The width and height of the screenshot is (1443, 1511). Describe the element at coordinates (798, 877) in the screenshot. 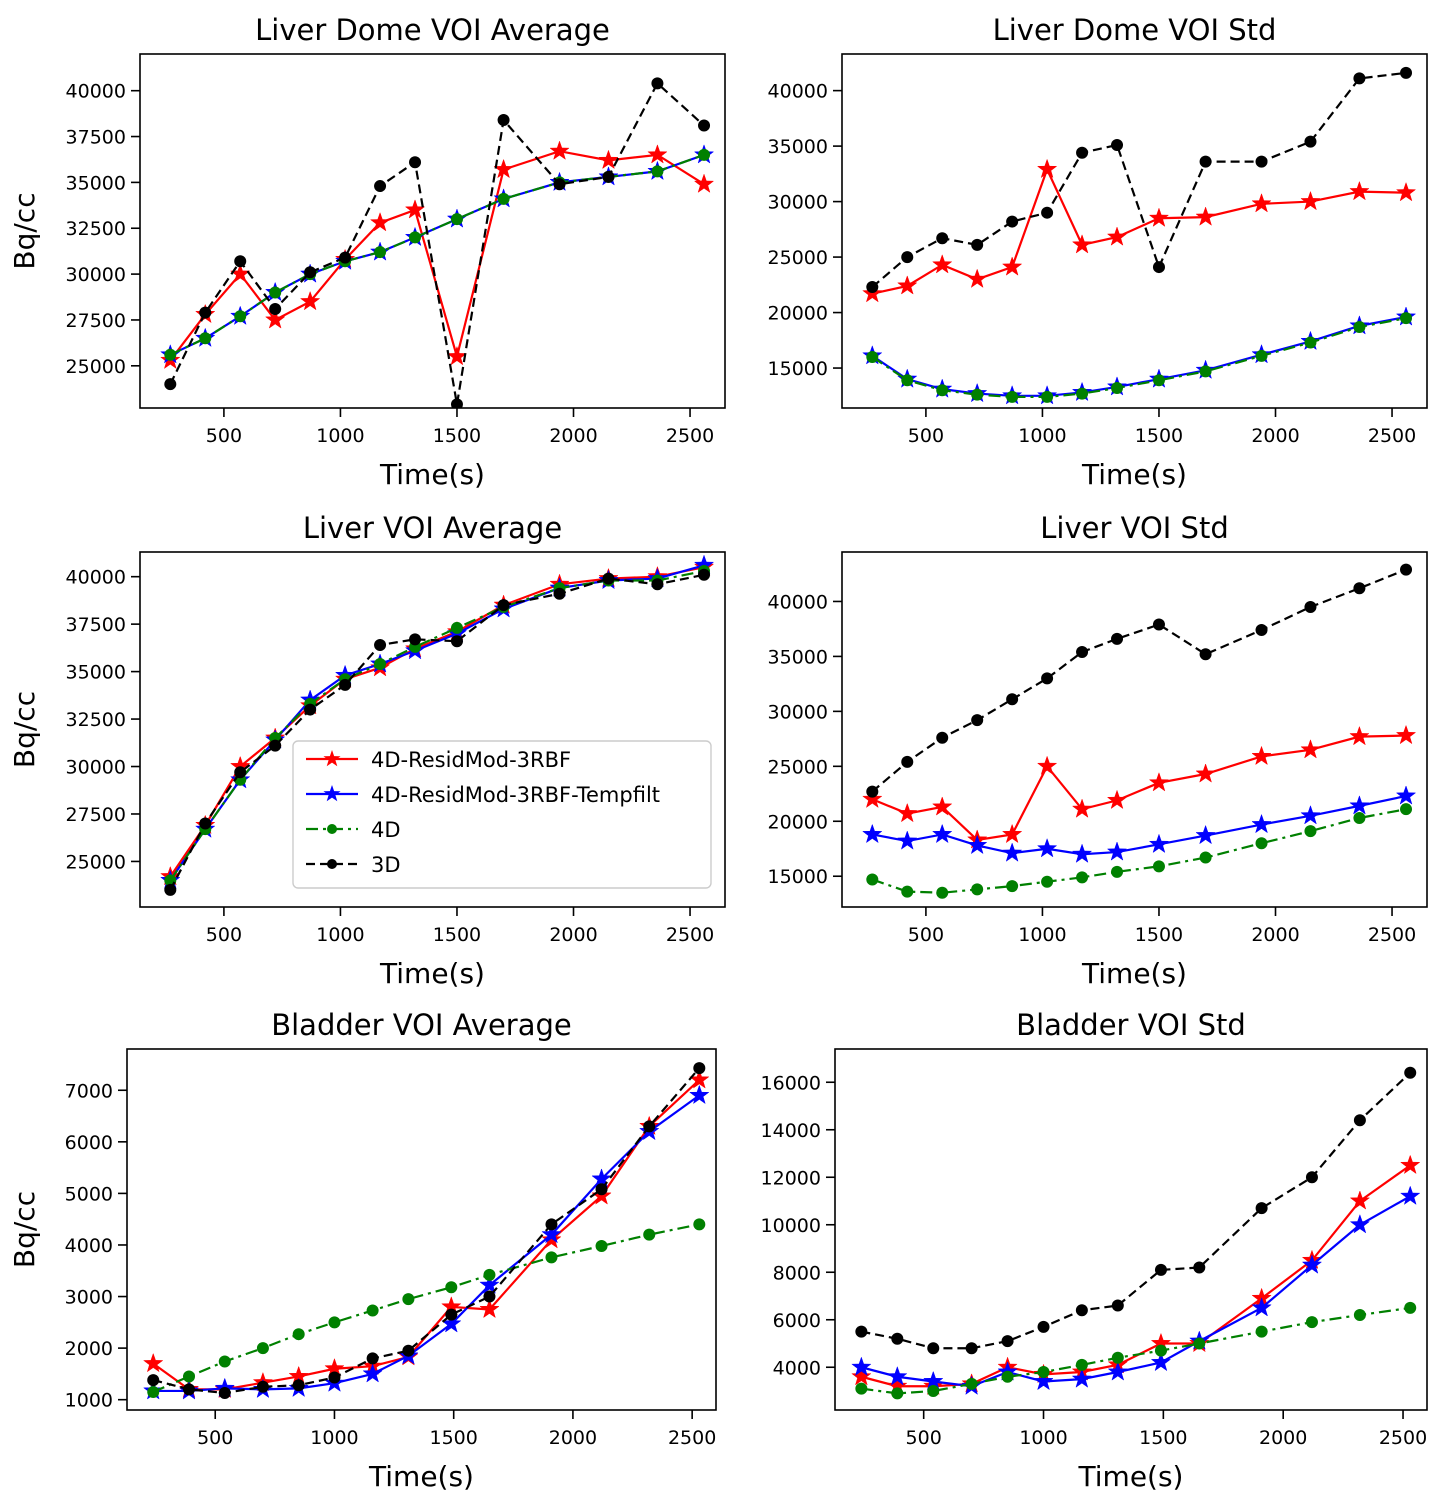

I see `panel-4-y-tick-label: 15000` at that location.